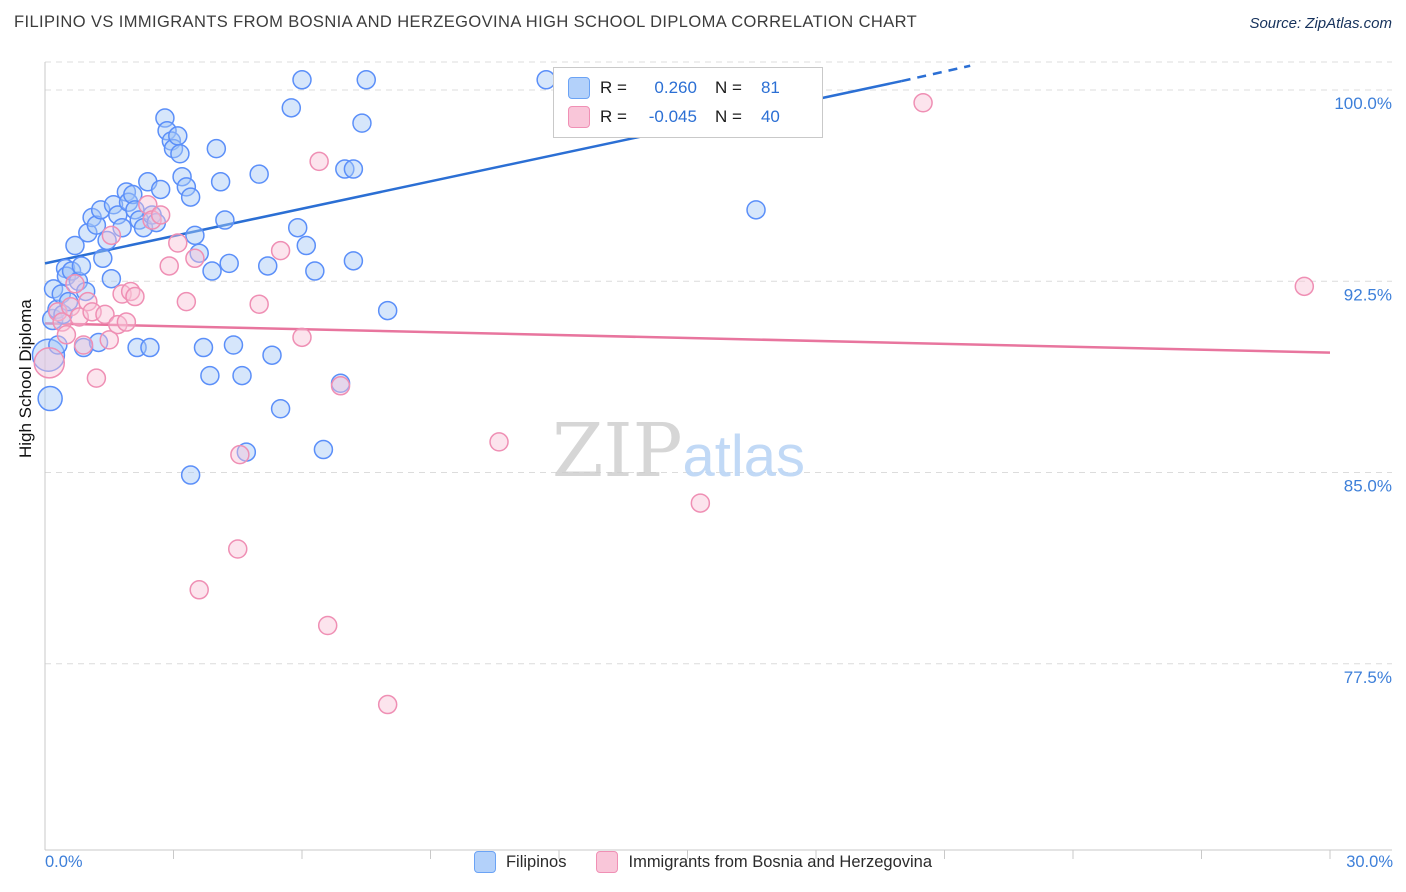 This screenshot has height=892, width=1406. Describe the element at coordinates (1368, 677) in the screenshot. I see `y-tick-label: 77.5%` at that location.